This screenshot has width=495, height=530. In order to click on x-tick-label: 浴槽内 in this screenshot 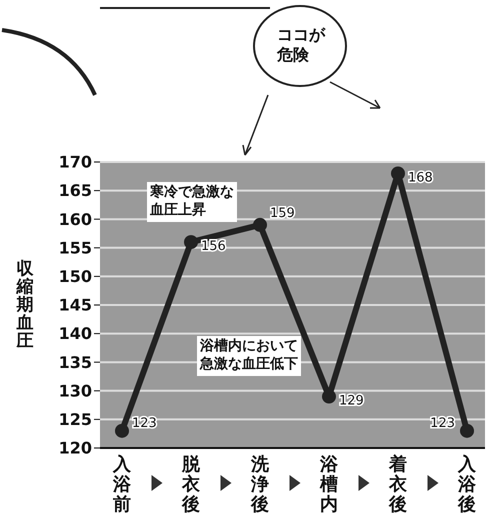, I will do `click(329, 484)`.